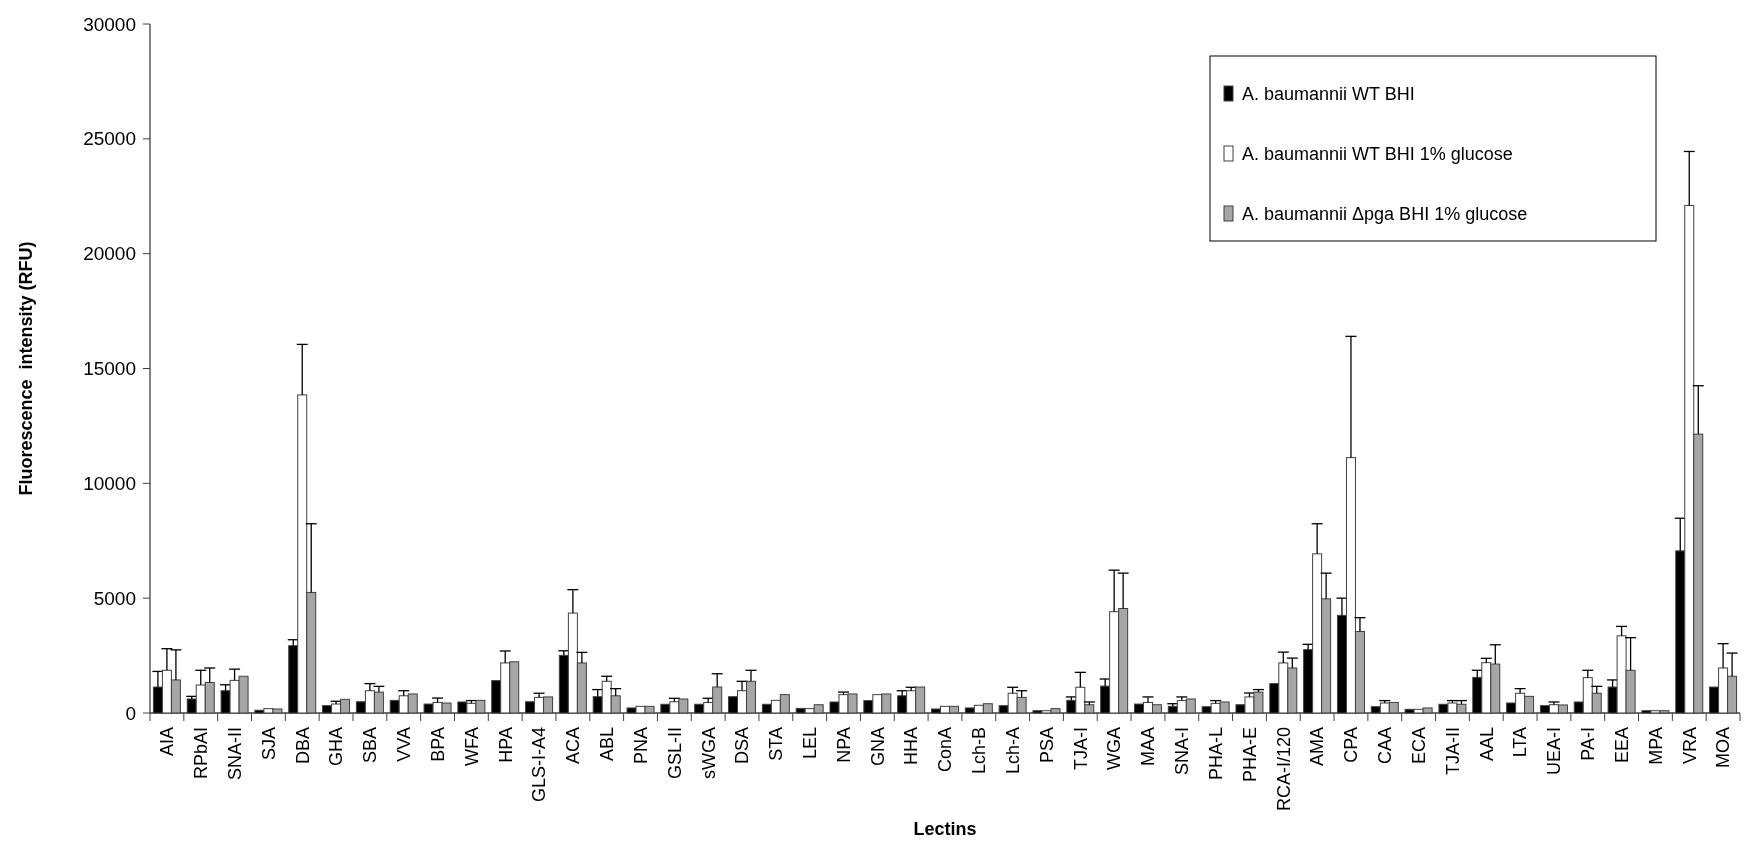 The image size is (1744, 845). Describe the element at coordinates (1621, 745) in the screenshot. I see `x-tick-label: EEA` at that location.